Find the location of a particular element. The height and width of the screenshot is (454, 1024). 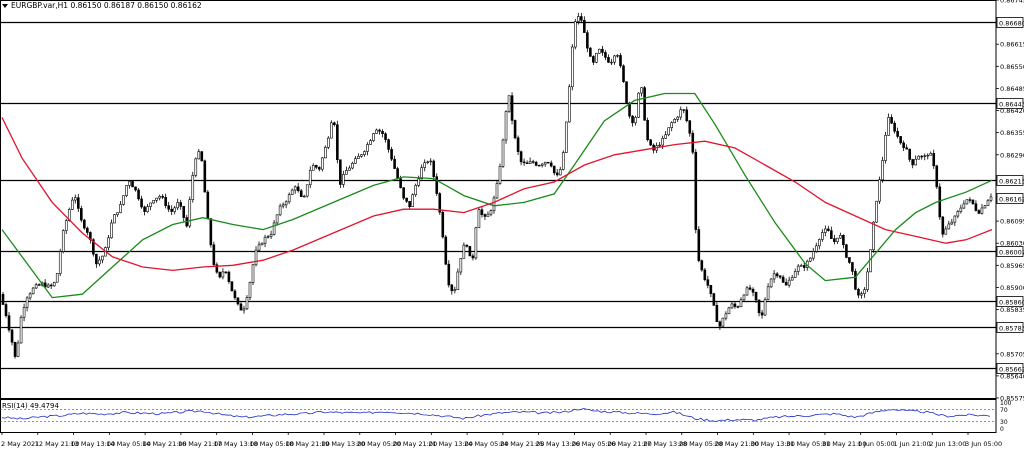

level-price-tag: 0.85783 is located at coordinates (1010, 327).